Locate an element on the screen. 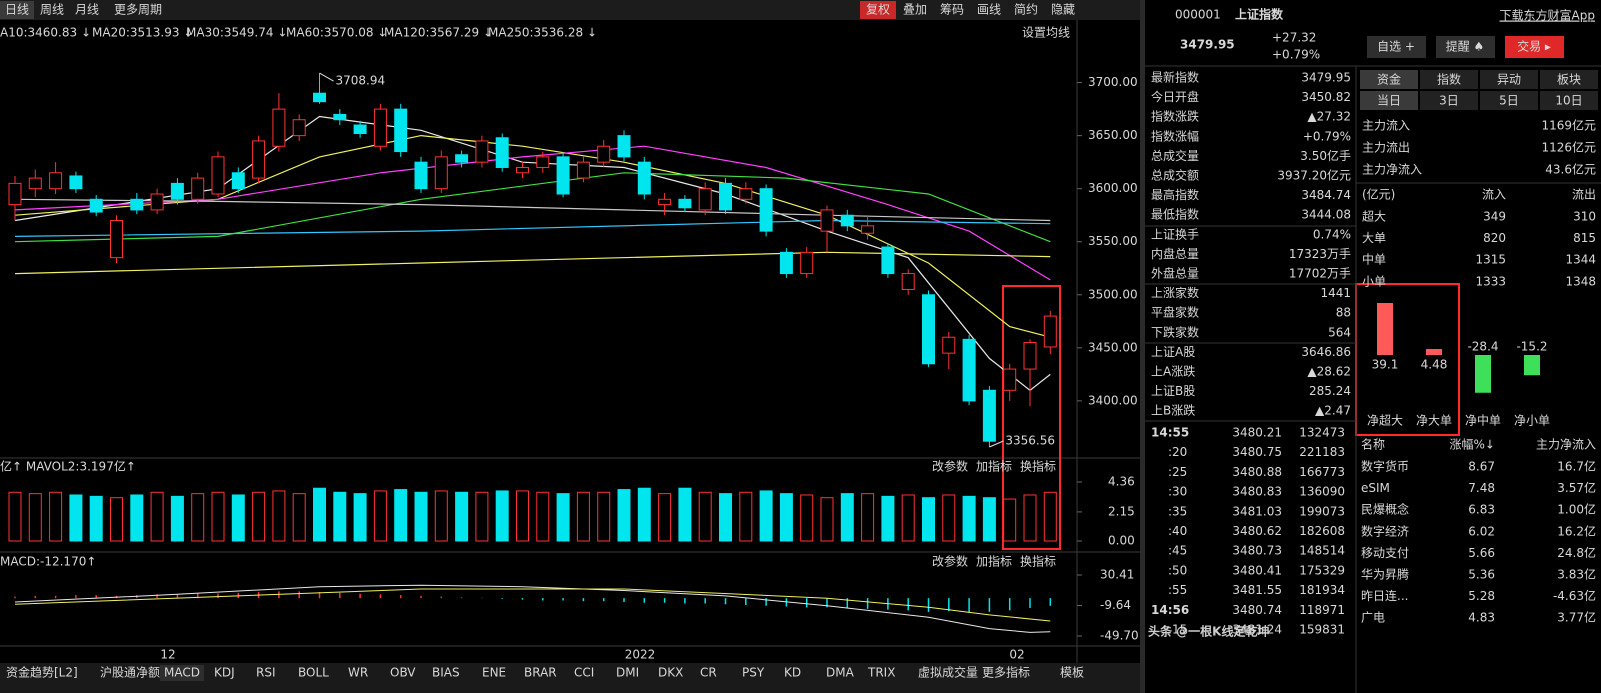 The width and height of the screenshot is (1601, 693). tool-button: 叠加 is located at coordinates (915, 10).